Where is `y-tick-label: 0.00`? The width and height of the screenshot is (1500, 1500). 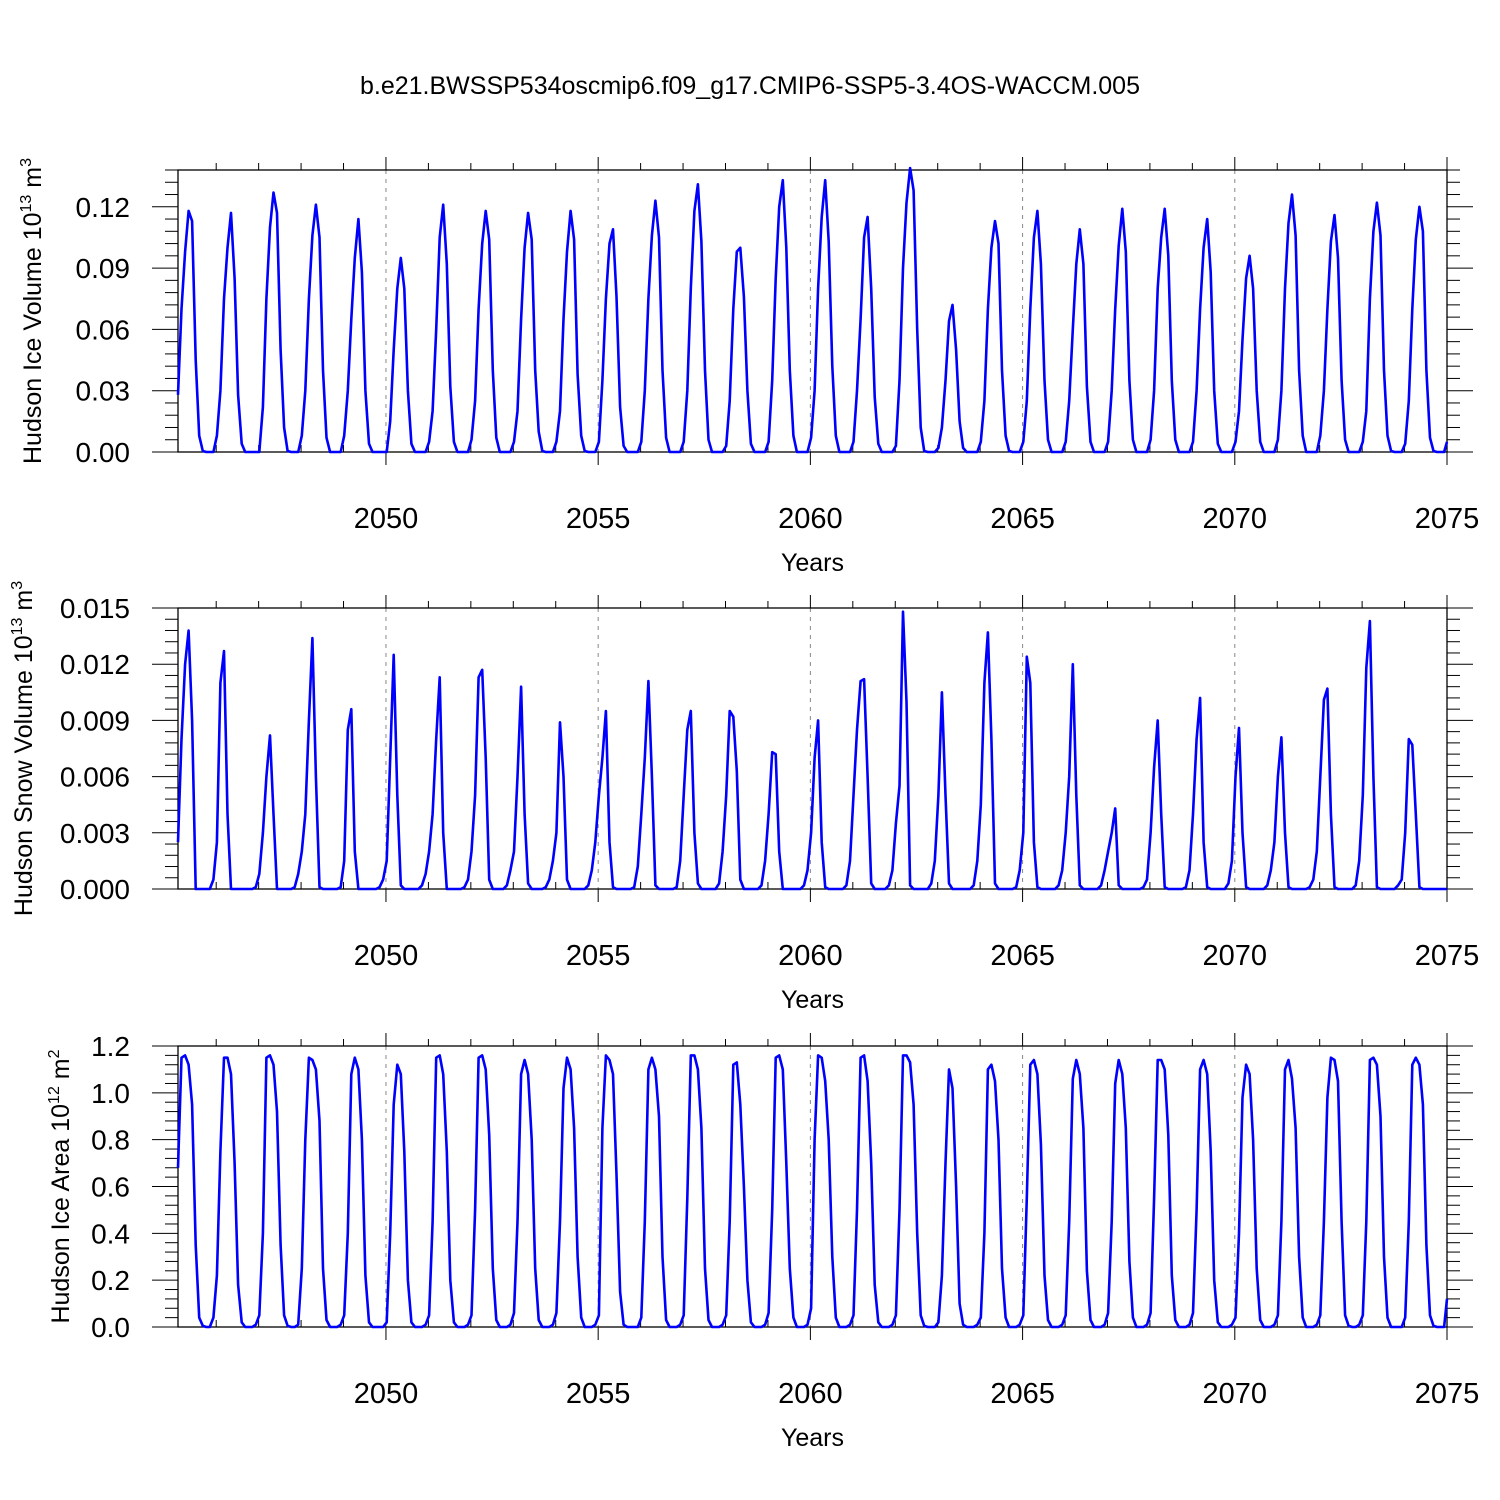 y-tick-label: 0.00 is located at coordinates (103, 452).